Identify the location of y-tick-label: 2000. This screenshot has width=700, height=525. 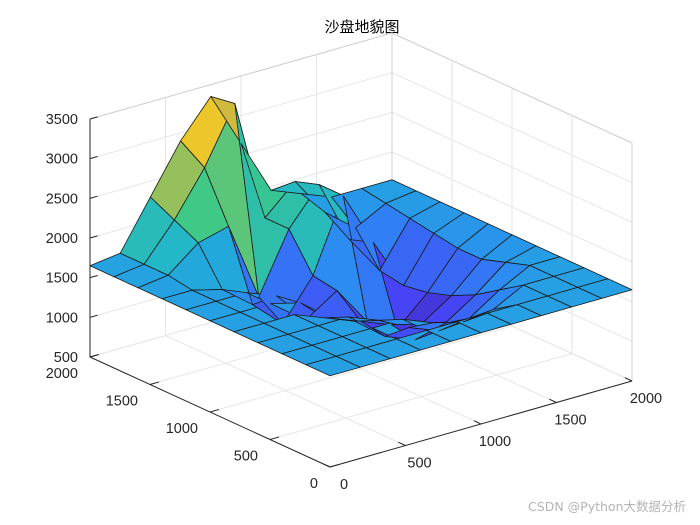
(62, 374).